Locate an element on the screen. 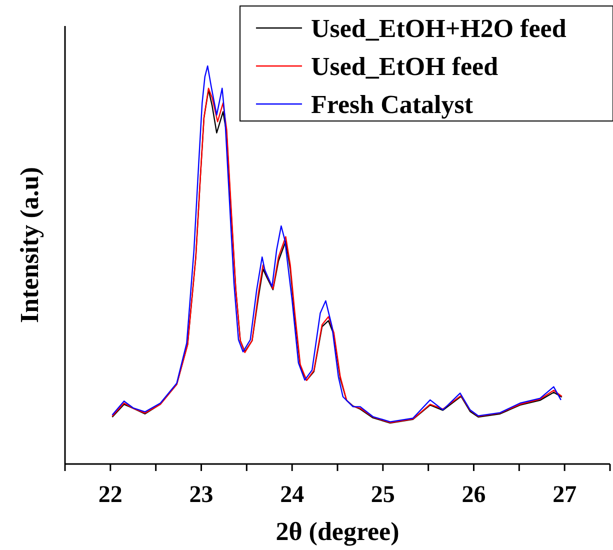  legend-label: Fresh Catalyst is located at coordinates (392, 104).